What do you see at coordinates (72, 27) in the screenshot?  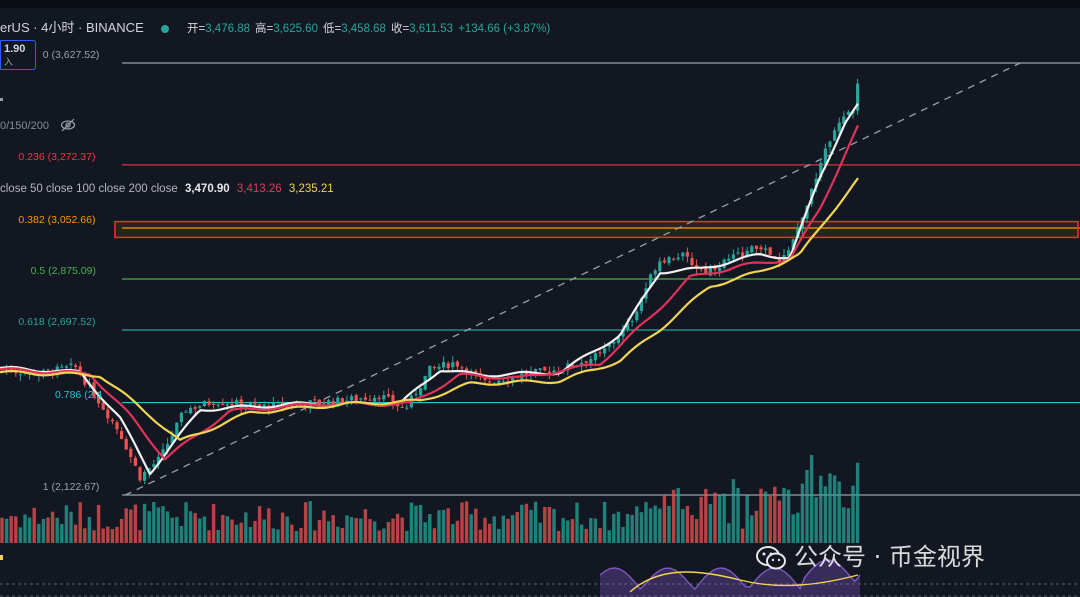 I see `symbol-title: erUS · 4小时 · BINANCE` at bounding box center [72, 27].